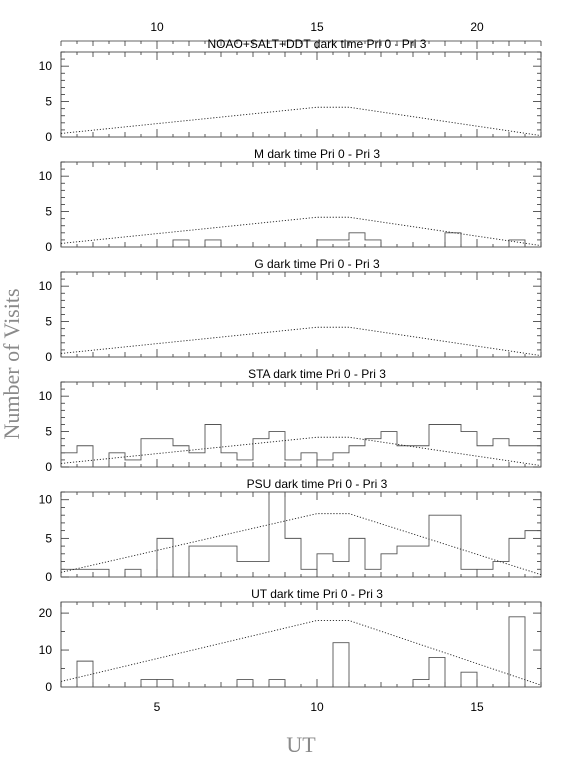 This screenshot has width=572, height=762. What do you see at coordinates (477, 707) in the screenshot?
I see `x-tick-label: 15` at bounding box center [477, 707].